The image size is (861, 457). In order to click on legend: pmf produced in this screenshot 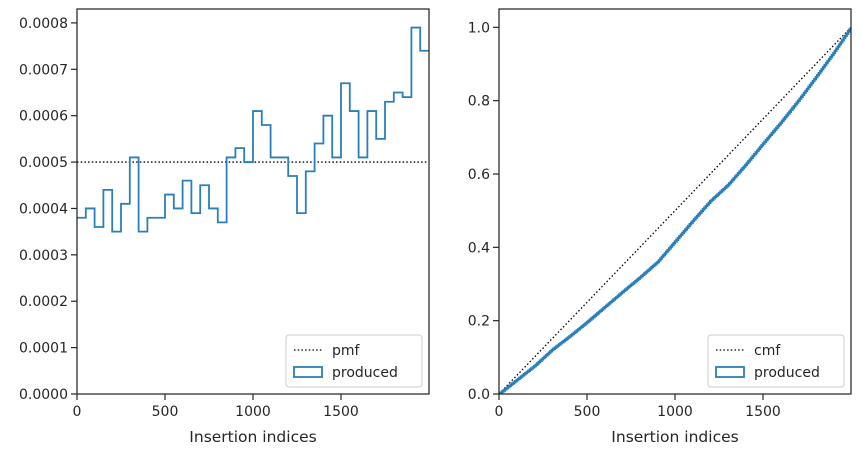, I will do `click(354, 361)`.